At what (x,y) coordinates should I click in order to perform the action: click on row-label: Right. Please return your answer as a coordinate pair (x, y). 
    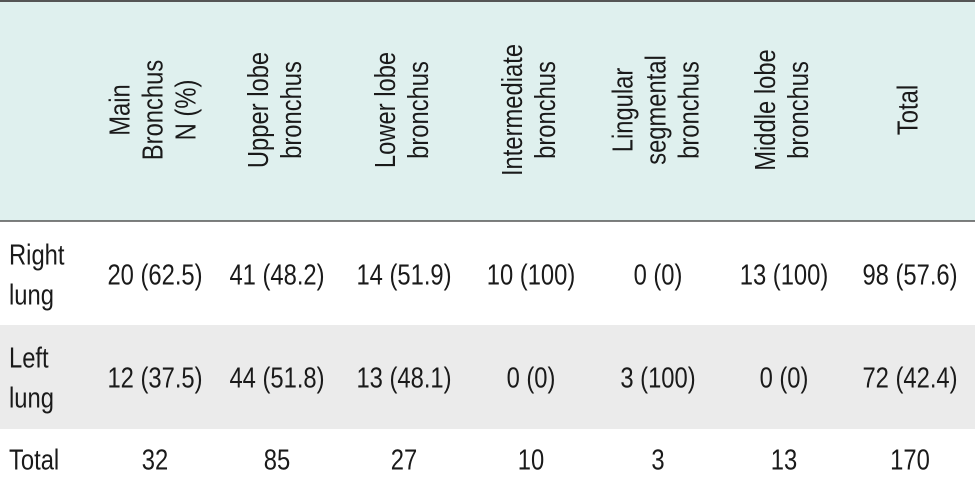
    Looking at the image, I should click on (37, 254).